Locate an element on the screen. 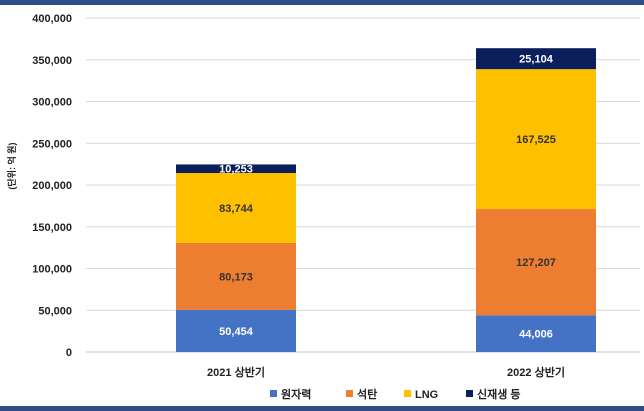  data-label: 50,454 is located at coordinates (236, 332).